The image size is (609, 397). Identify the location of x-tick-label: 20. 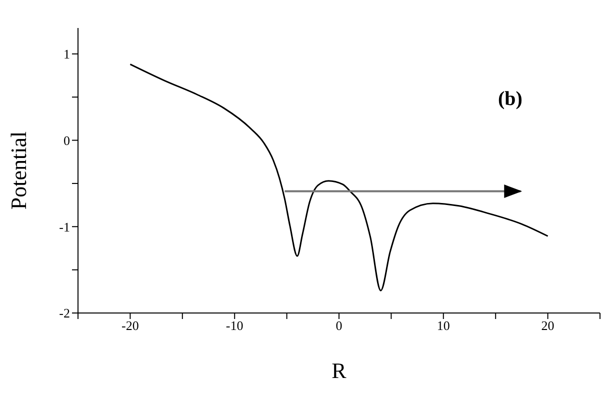
(547, 326).